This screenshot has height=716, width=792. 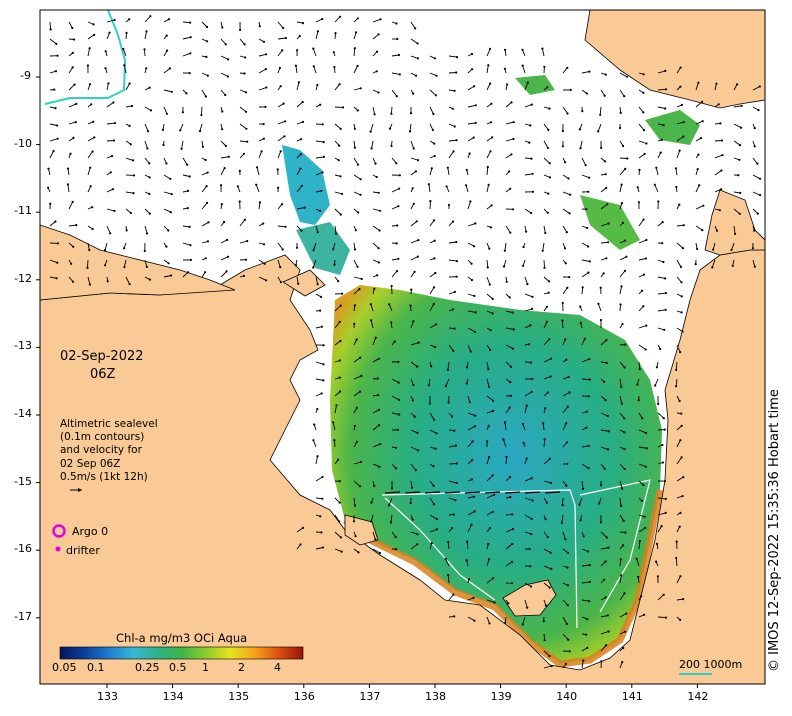 What do you see at coordinates (173, 696) in the screenshot?
I see `x-tick-label: 134` at bounding box center [173, 696].